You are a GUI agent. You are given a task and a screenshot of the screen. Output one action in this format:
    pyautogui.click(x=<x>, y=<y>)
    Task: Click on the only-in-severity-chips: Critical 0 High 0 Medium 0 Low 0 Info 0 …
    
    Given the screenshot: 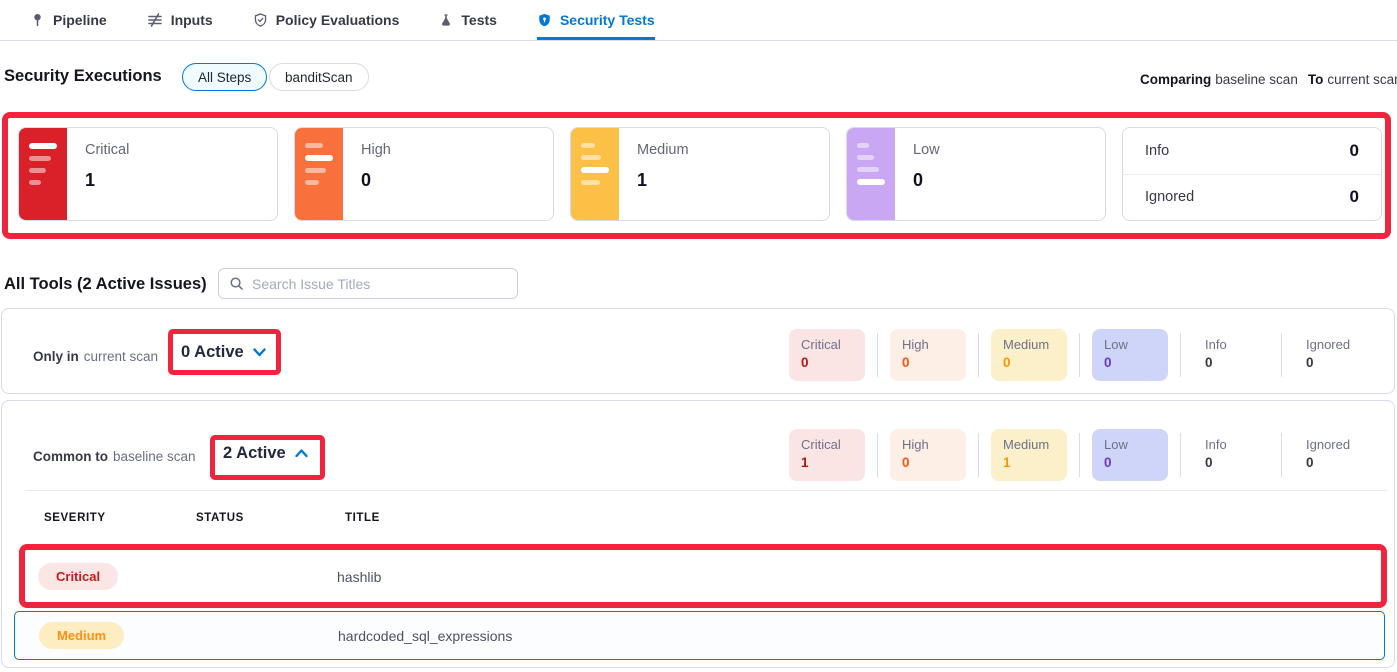 What is the action you would take?
    pyautogui.click(x=1079, y=355)
    